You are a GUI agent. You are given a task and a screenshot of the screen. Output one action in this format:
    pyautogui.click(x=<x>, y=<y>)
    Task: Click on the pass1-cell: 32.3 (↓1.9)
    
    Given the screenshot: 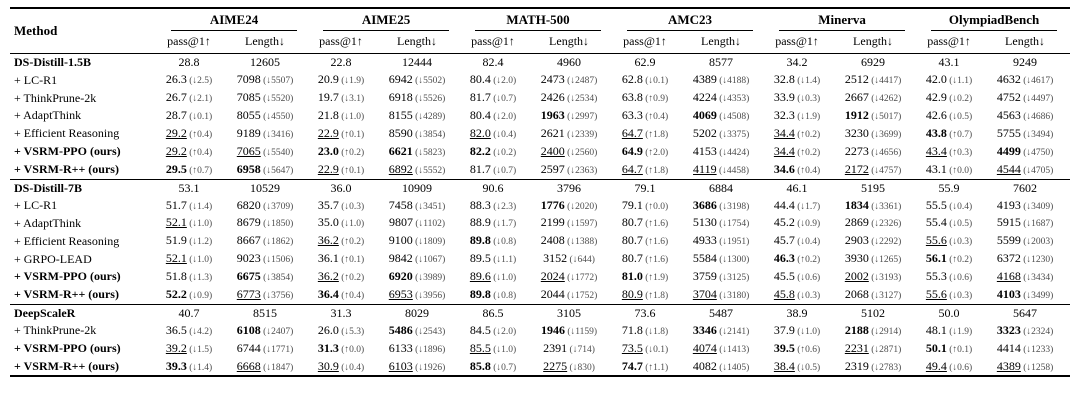 What is the action you would take?
    pyautogui.click(x=797, y=116)
    